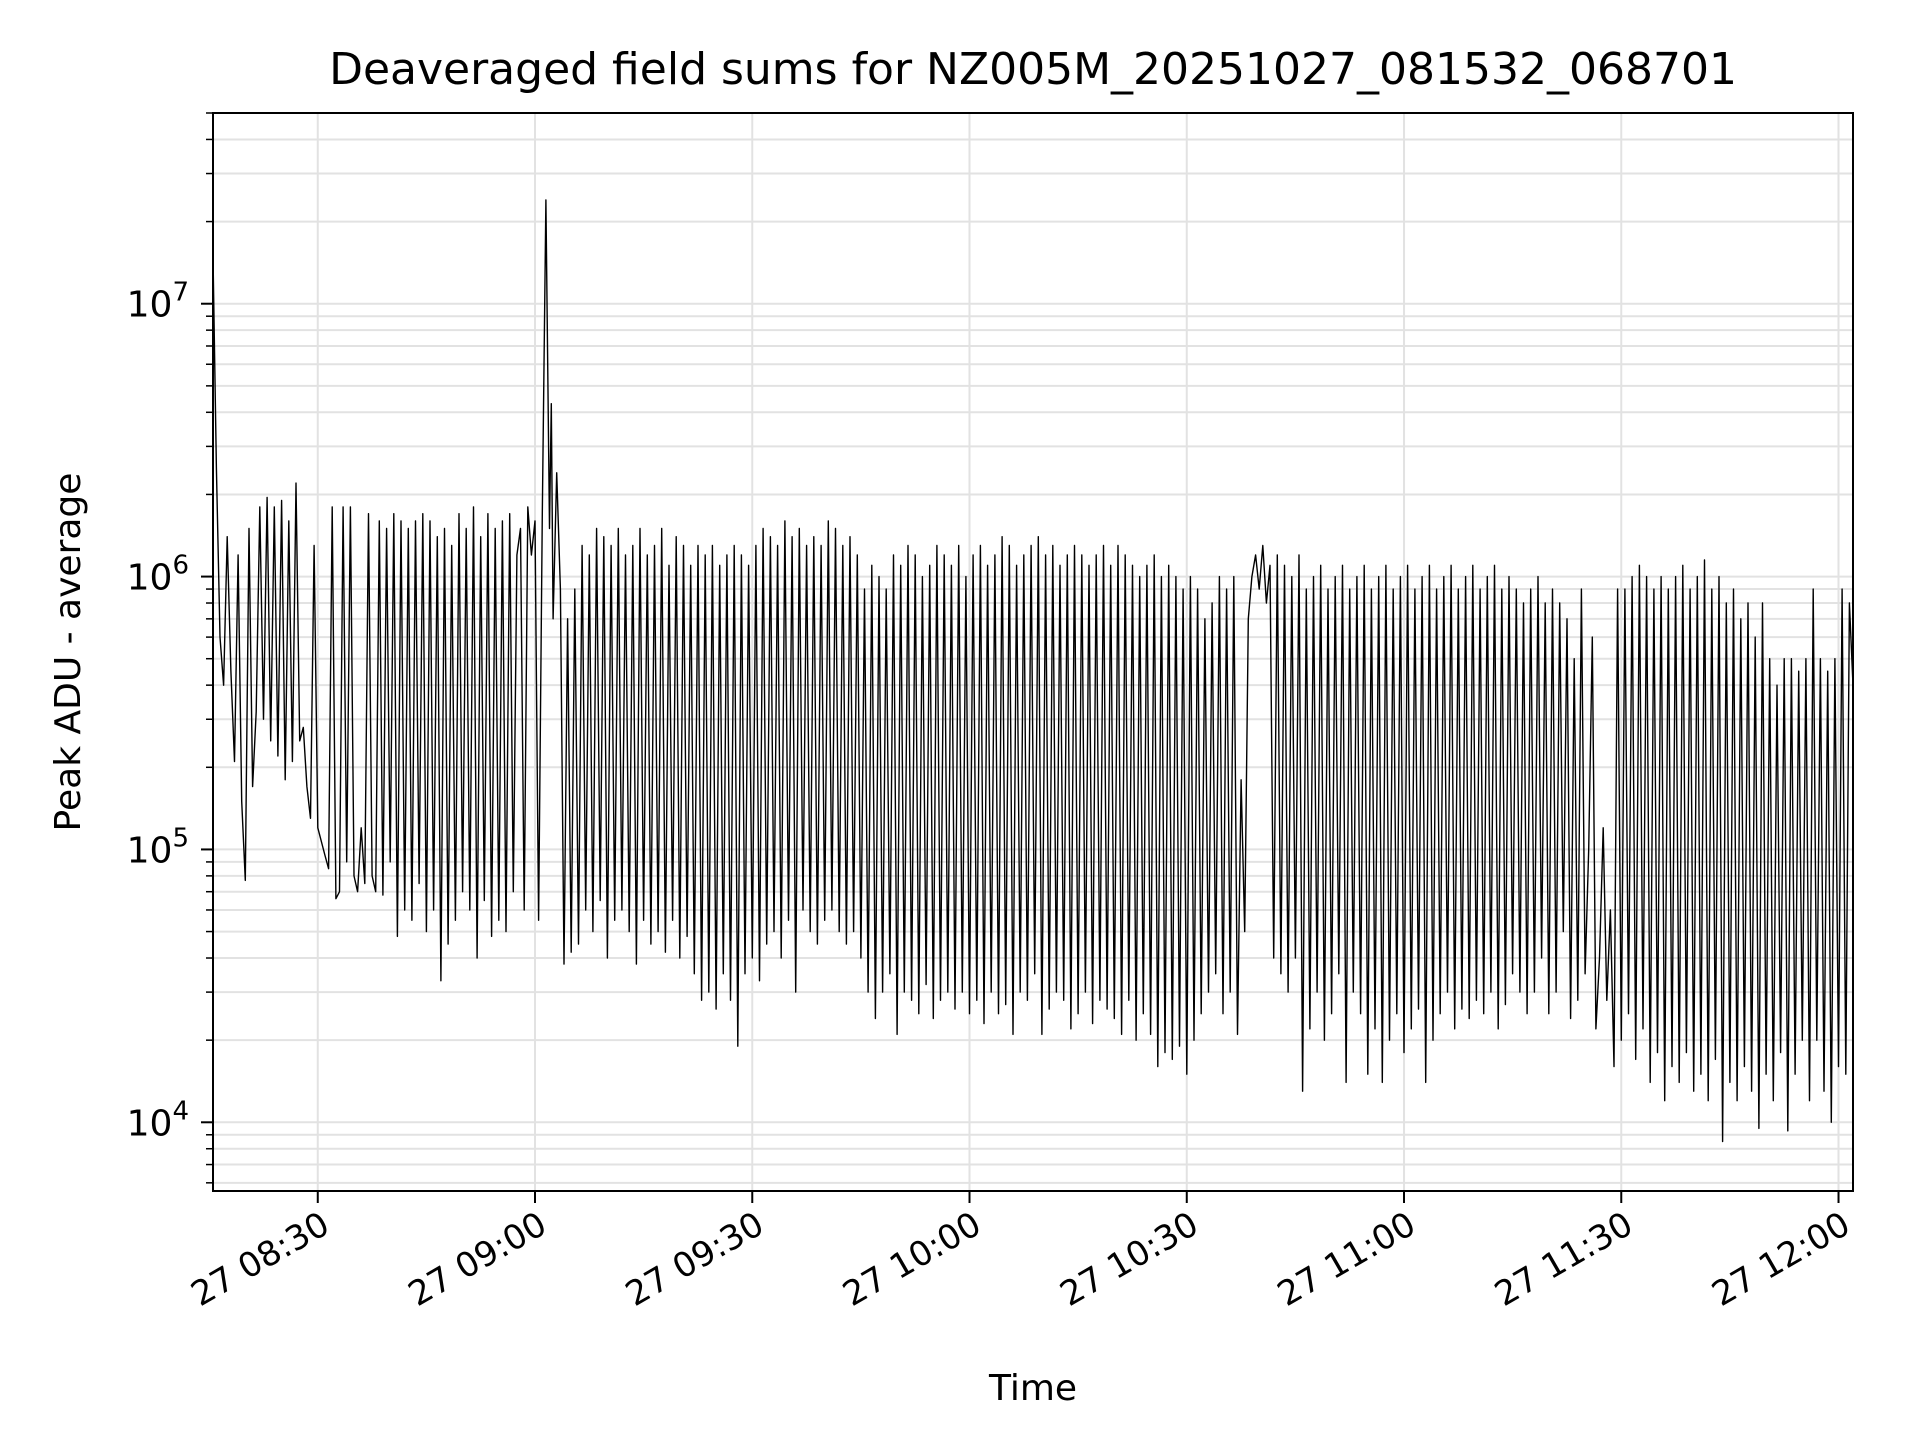  I want to click on y-tick-label: 10⁵, so click(158, 847).